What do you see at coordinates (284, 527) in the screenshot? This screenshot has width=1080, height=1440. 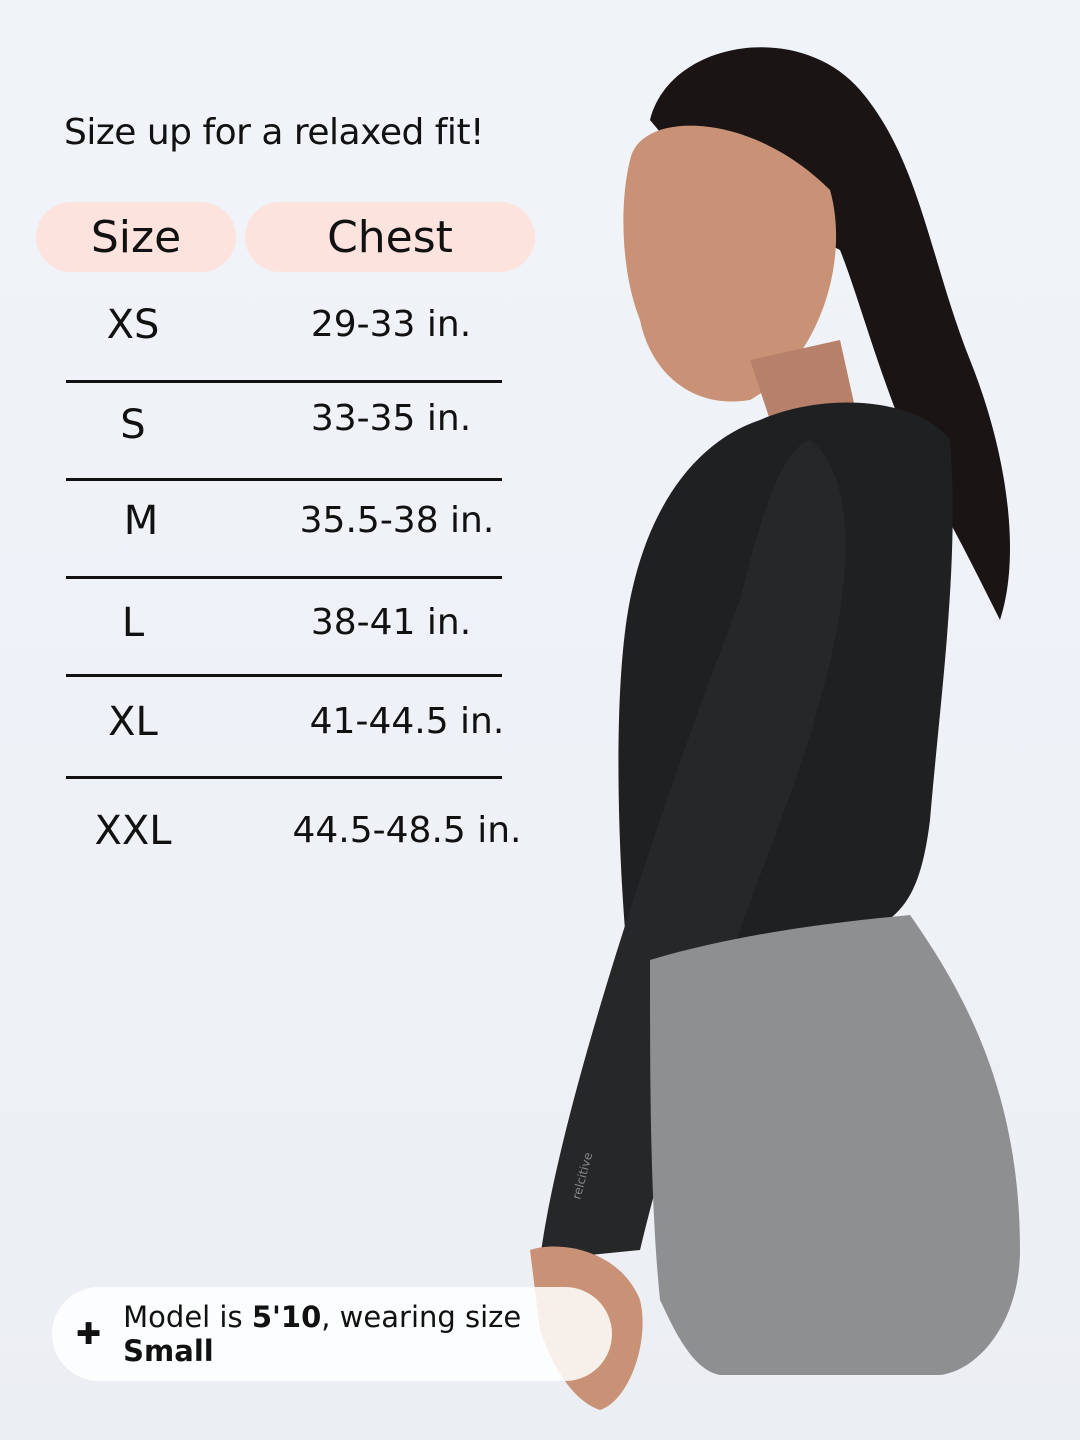 I see `table-row: M 35.5-38 in.` at bounding box center [284, 527].